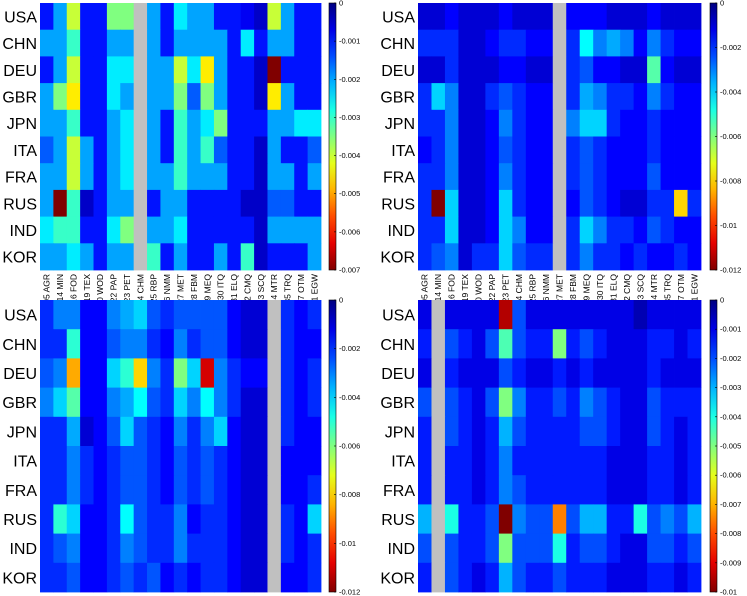 Image resolution: width=747 pixels, height=596 pixels. Describe the element at coordinates (127, 291) in the screenshot. I see `column-label: C23 PET` at that location.